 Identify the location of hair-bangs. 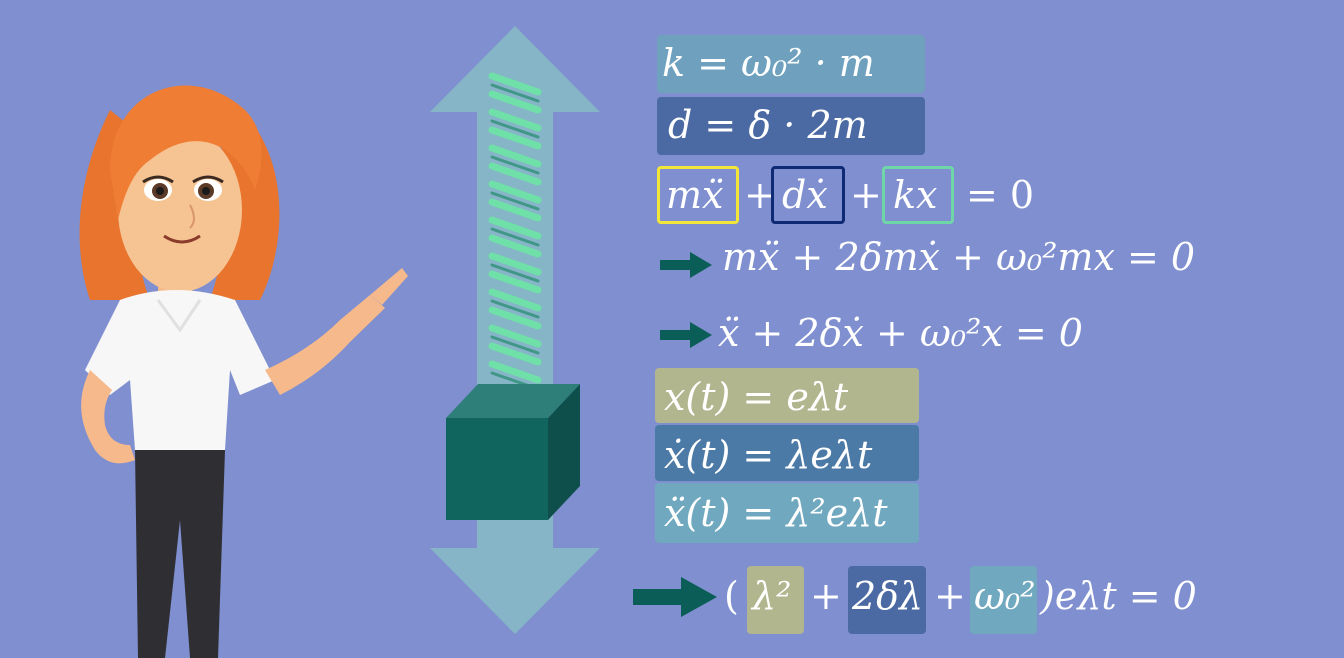
(186, 152).